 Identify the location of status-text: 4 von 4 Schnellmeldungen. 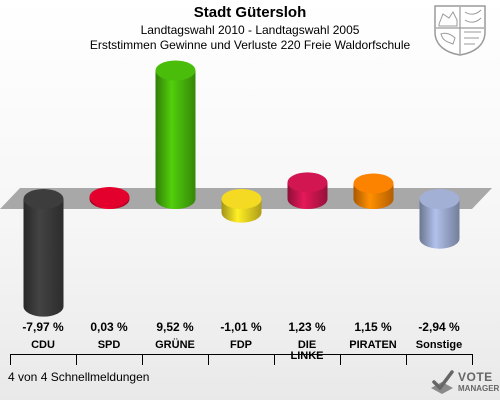
(79, 377).